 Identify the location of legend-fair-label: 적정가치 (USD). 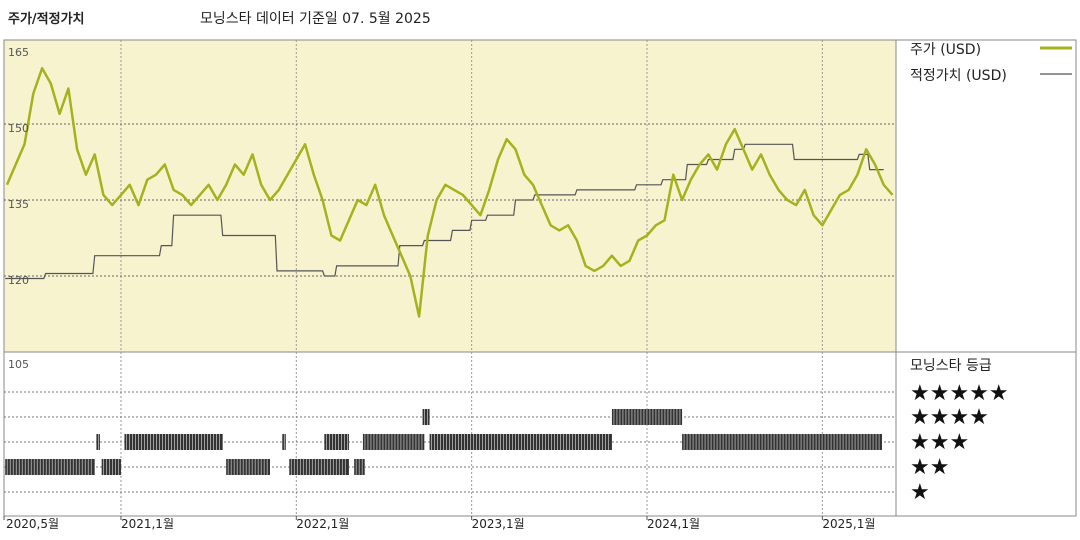
(958, 76).